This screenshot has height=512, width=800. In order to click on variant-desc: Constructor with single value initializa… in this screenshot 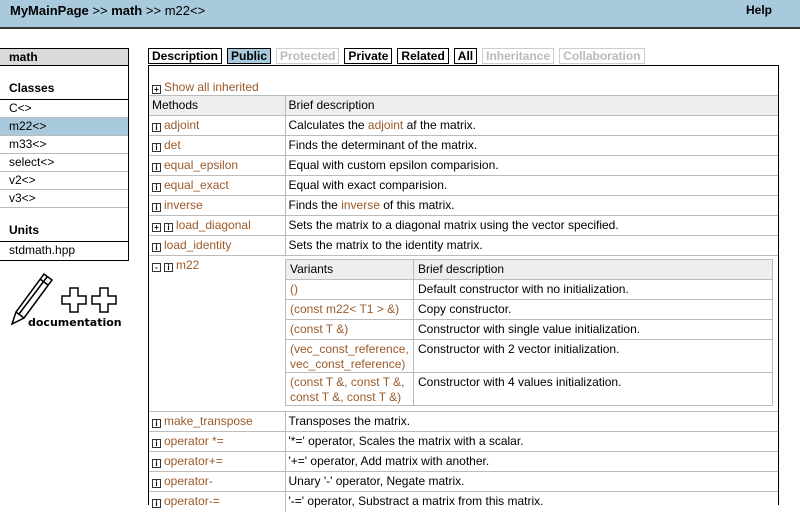, I will do `click(593, 329)`.